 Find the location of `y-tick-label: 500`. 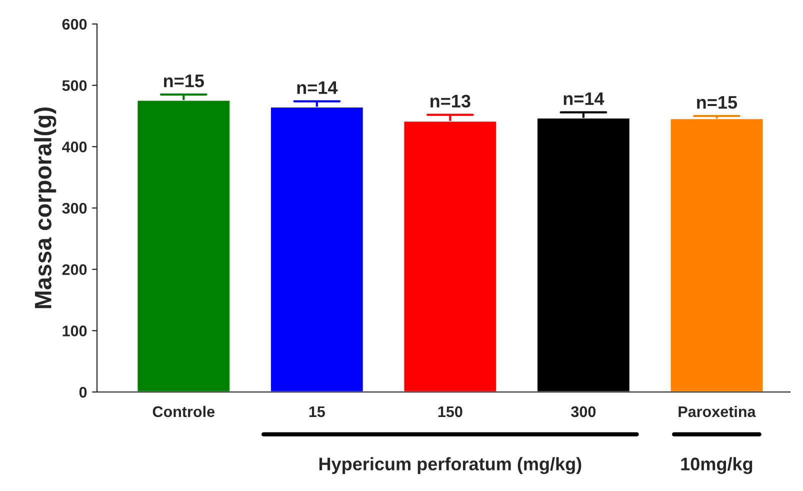

y-tick-label: 500 is located at coordinates (74, 86).